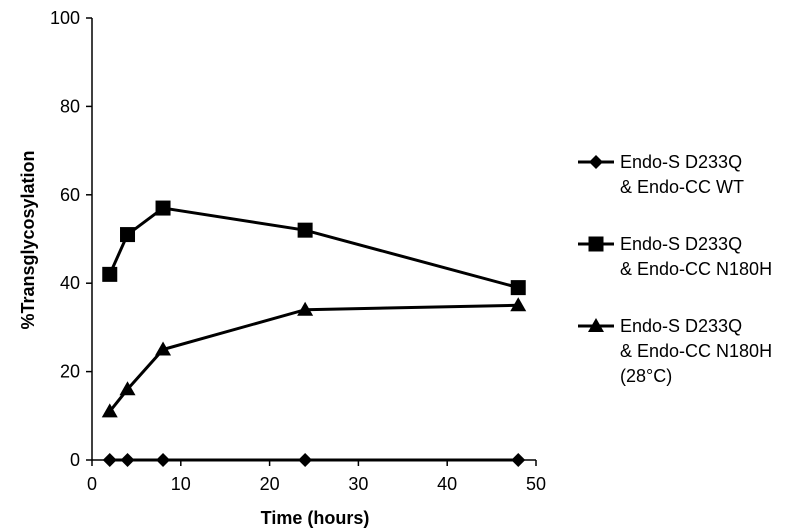  What do you see at coordinates (675, 256) in the screenshot?
I see `legend-item-2: Endo-S D233Q & Endo-CC N180H` at bounding box center [675, 256].